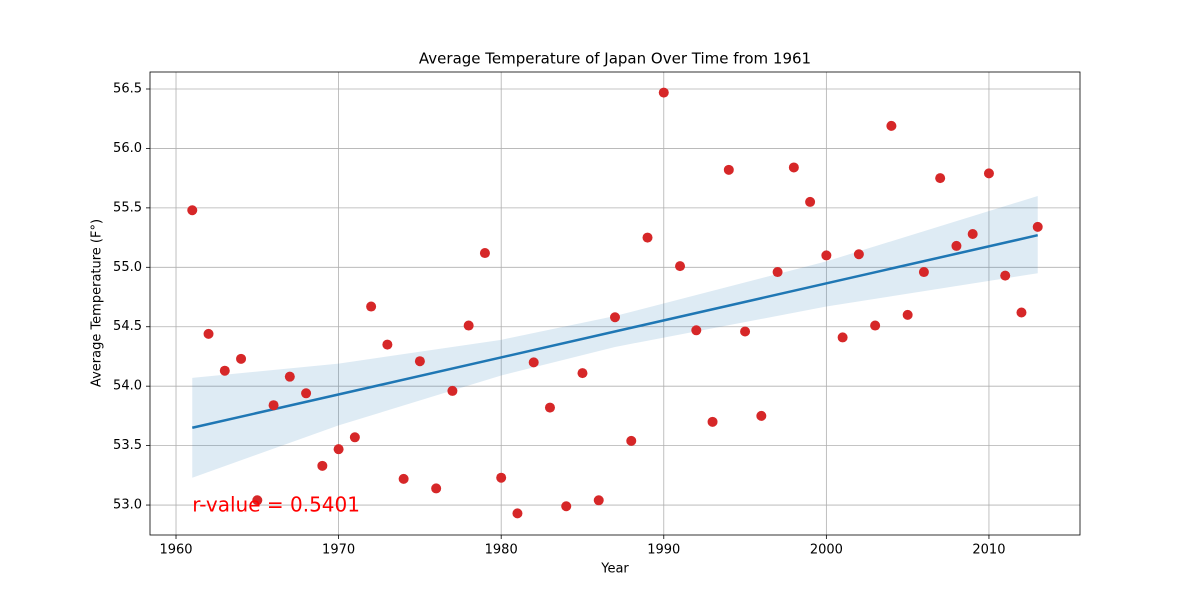 The image size is (1200, 600). Describe the element at coordinates (97, 303) in the screenshot. I see `y-axis-label: Average Temperature (F°)` at that location.